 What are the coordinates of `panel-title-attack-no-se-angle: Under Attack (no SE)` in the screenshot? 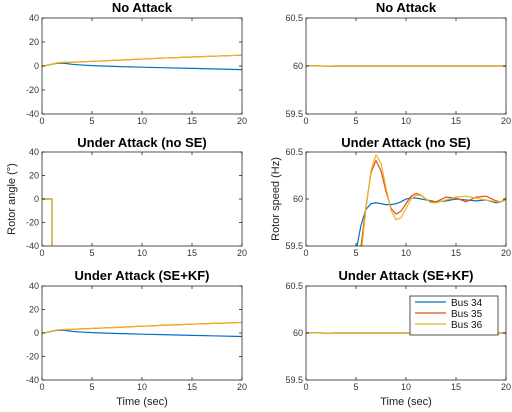 It's located at (142, 142).